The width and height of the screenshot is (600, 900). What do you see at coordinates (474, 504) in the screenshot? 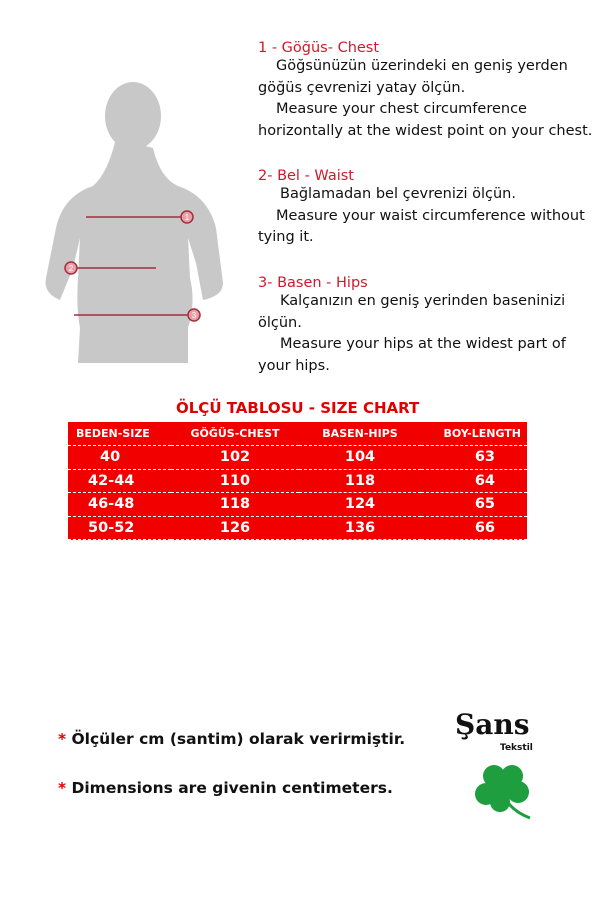
I see `cell: 65` at bounding box center [474, 504].